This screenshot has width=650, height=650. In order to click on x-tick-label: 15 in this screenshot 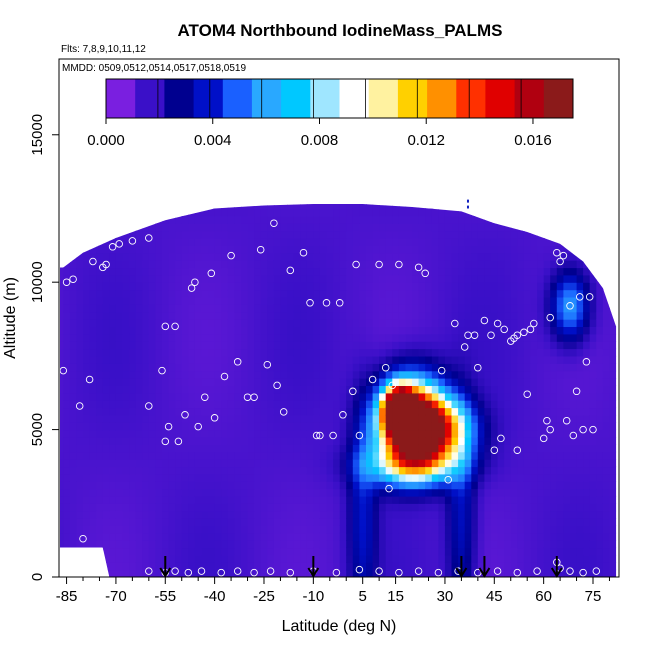, I will do `click(395, 596)`.